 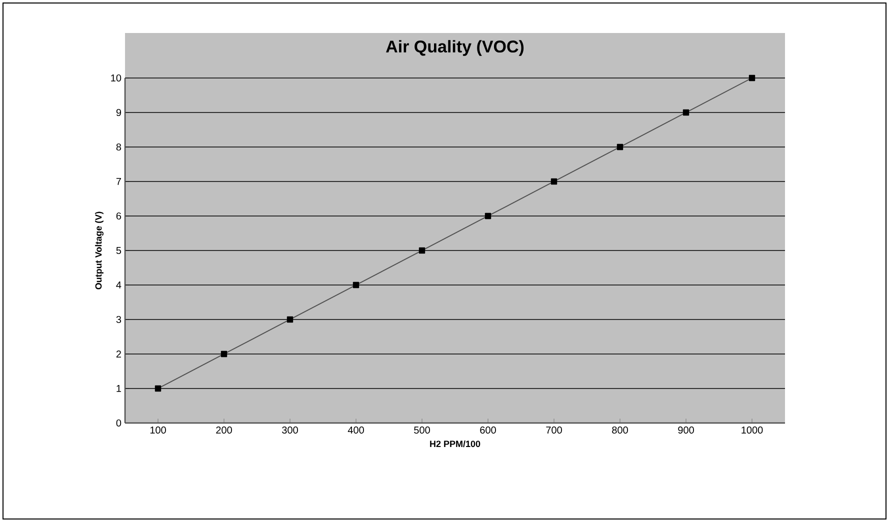 I want to click on y-tick-label: 0, so click(x=119, y=423).